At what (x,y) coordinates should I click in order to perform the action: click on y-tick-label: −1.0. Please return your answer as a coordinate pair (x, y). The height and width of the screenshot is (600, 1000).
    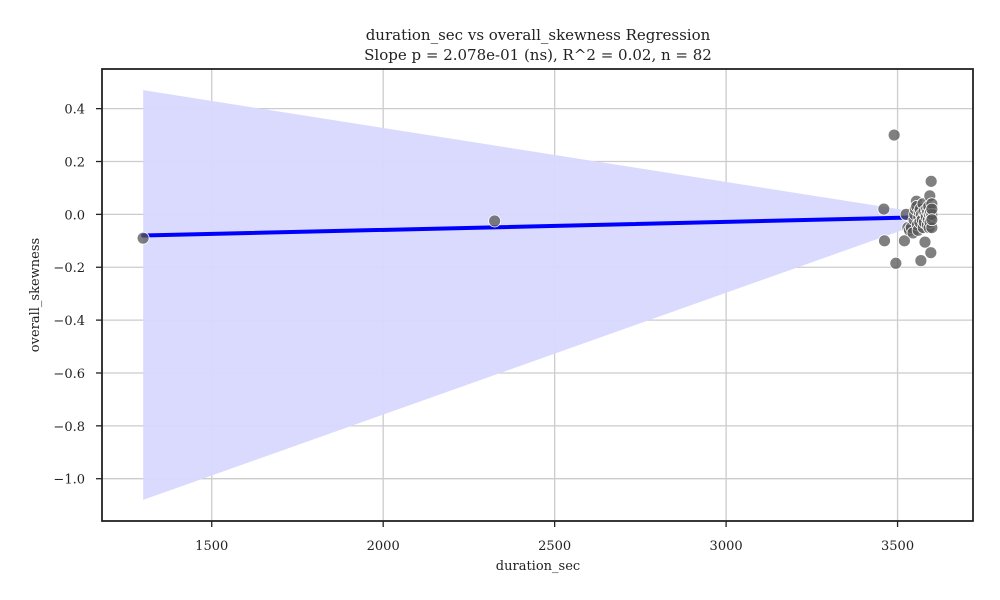
    Looking at the image, I should click on (69, 480).